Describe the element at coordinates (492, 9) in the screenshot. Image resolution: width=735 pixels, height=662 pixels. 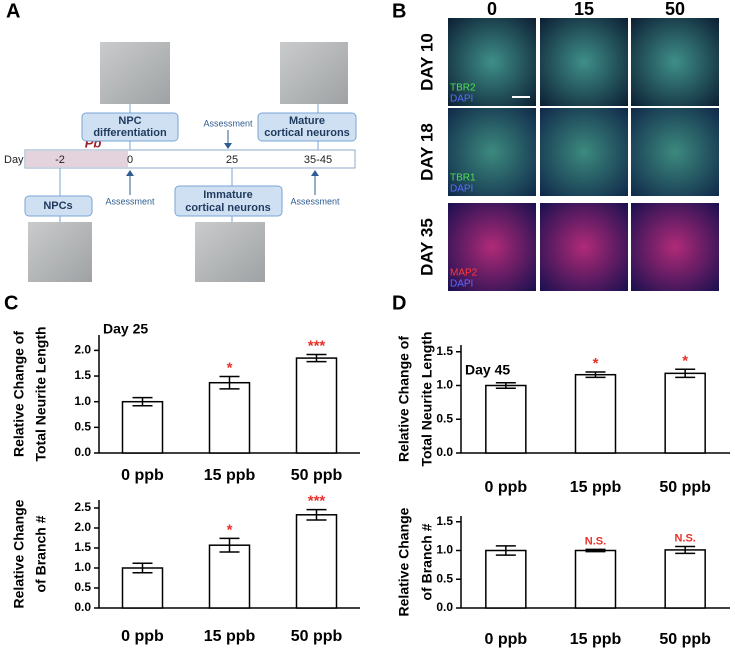
I see `column-label: 0` at that location.